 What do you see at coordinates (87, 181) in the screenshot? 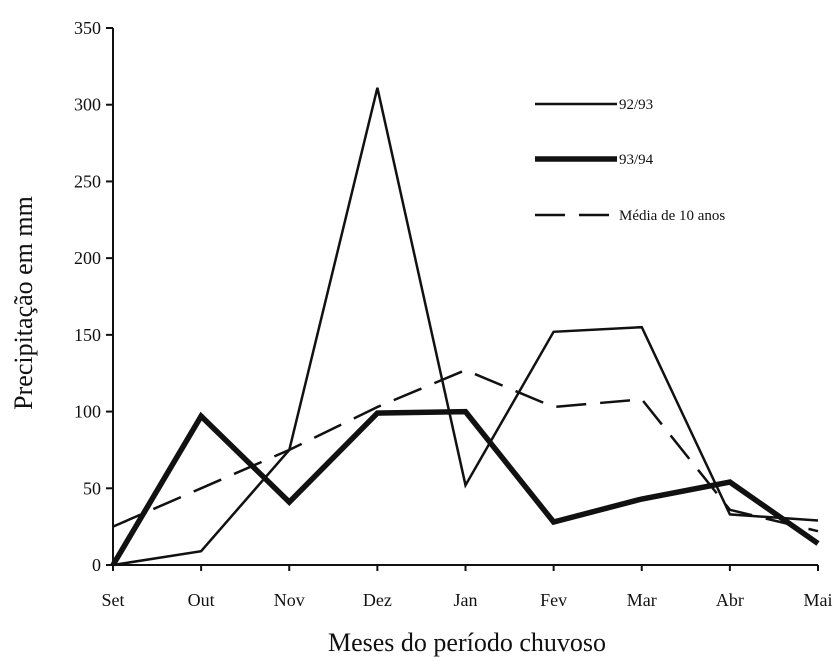
I see `y-tick-label: 250` at bounding box center [87, 181].